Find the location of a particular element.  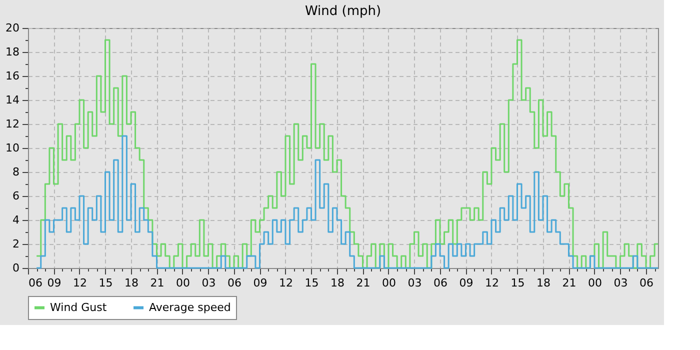

y-tick-label: 20 is located at coordinates (13, 28).